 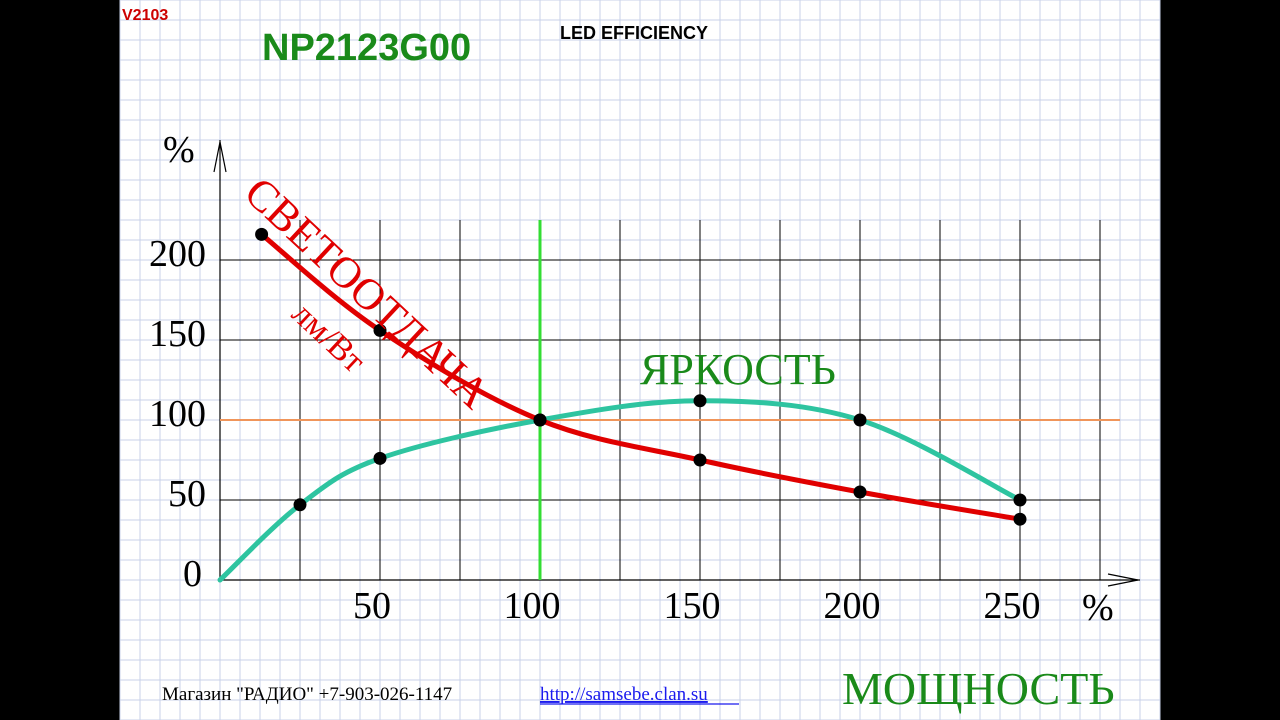 I want to click on y-axis-label: %, so click(x=179, y=150).